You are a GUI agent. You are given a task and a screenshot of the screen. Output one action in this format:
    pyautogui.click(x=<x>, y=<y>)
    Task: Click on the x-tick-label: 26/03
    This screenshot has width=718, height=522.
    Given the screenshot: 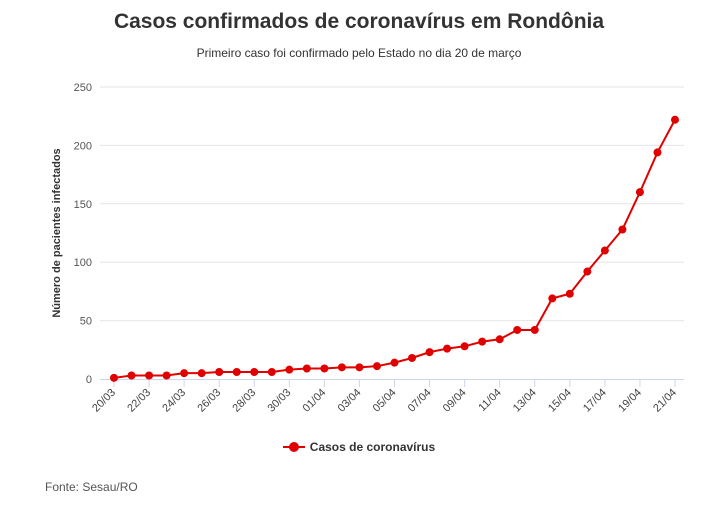 What is the action you would take?
    pyautogui.click(x=209, y=401)
    